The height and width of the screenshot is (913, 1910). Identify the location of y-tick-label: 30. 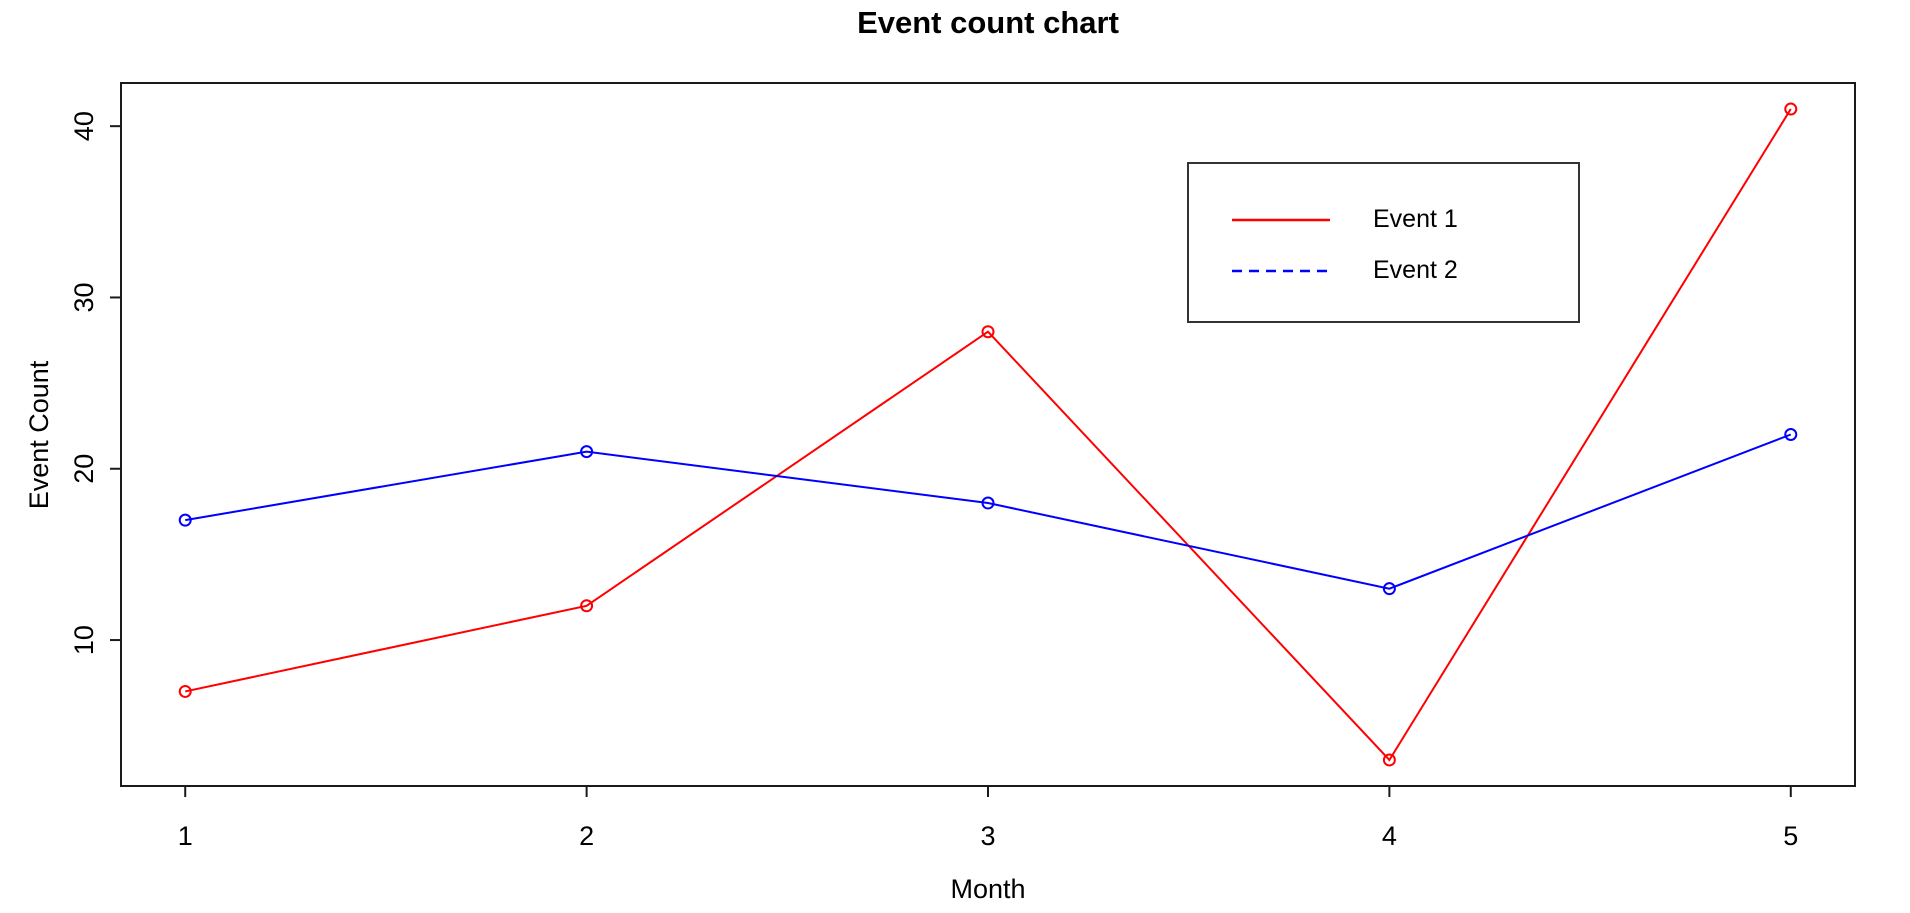
(84, 297).